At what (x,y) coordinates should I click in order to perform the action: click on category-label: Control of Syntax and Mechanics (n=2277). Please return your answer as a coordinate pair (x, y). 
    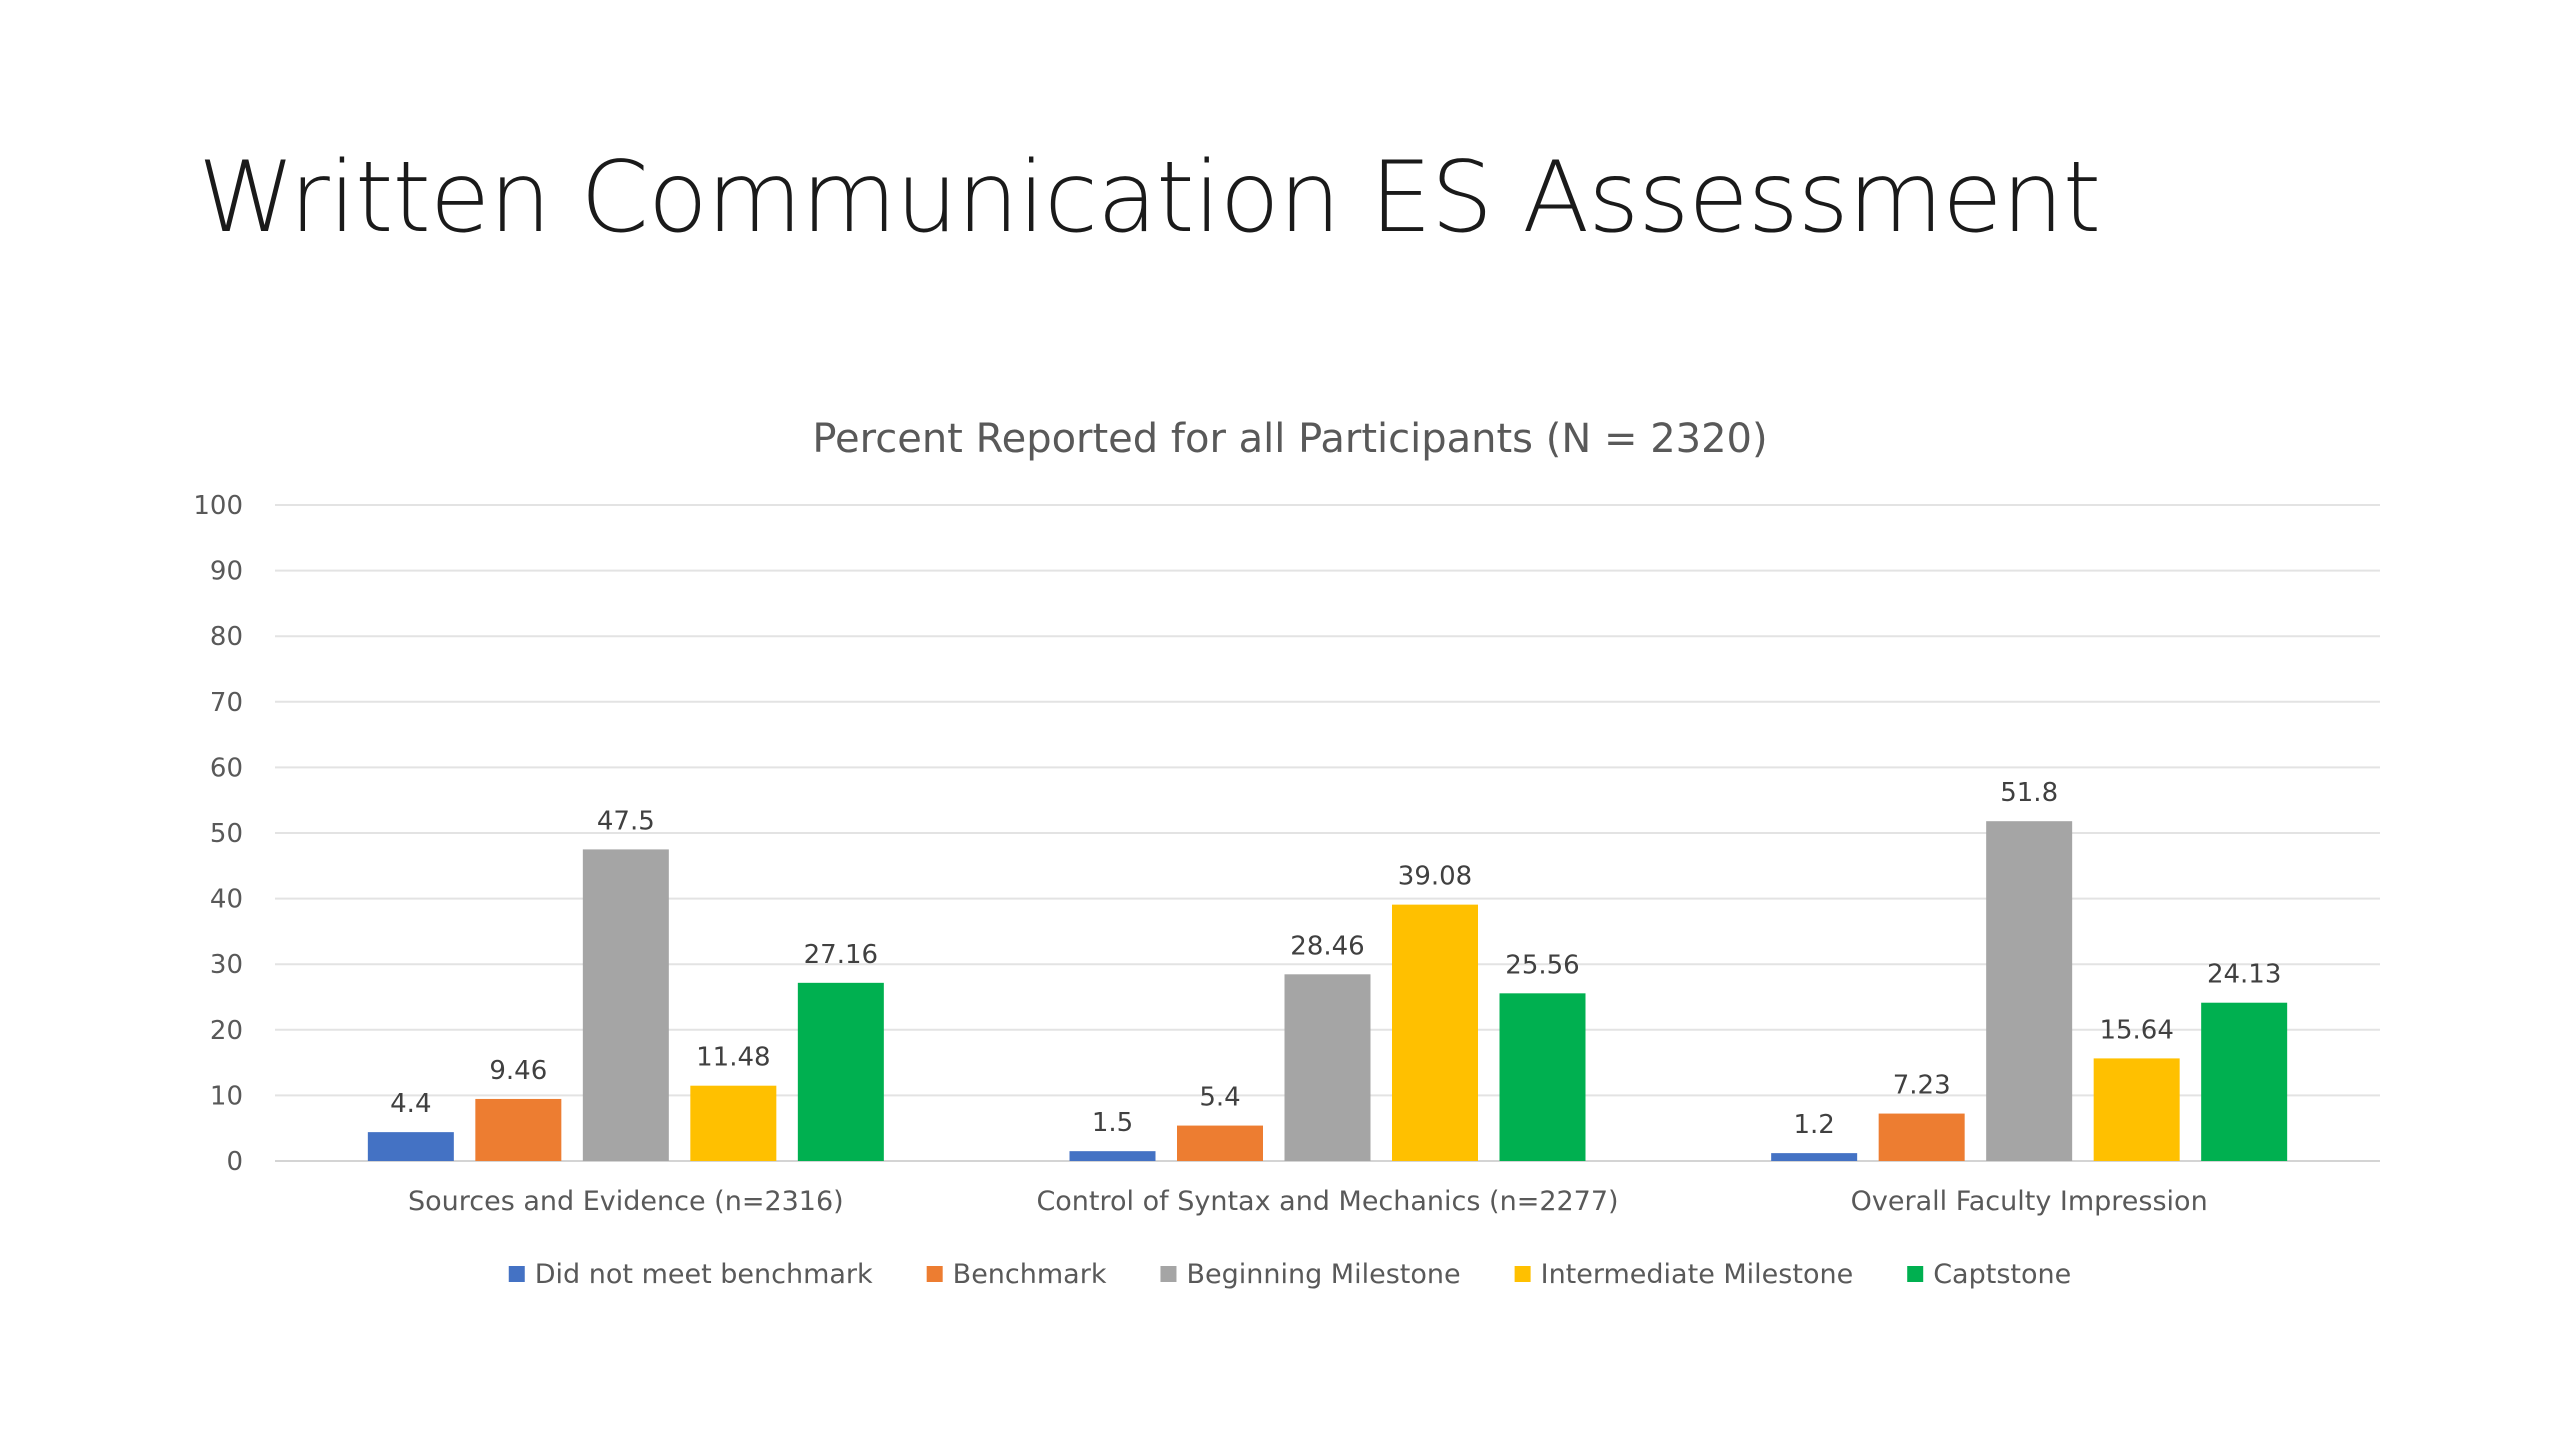
    Looking at the image, I should click on (1327, 1201).